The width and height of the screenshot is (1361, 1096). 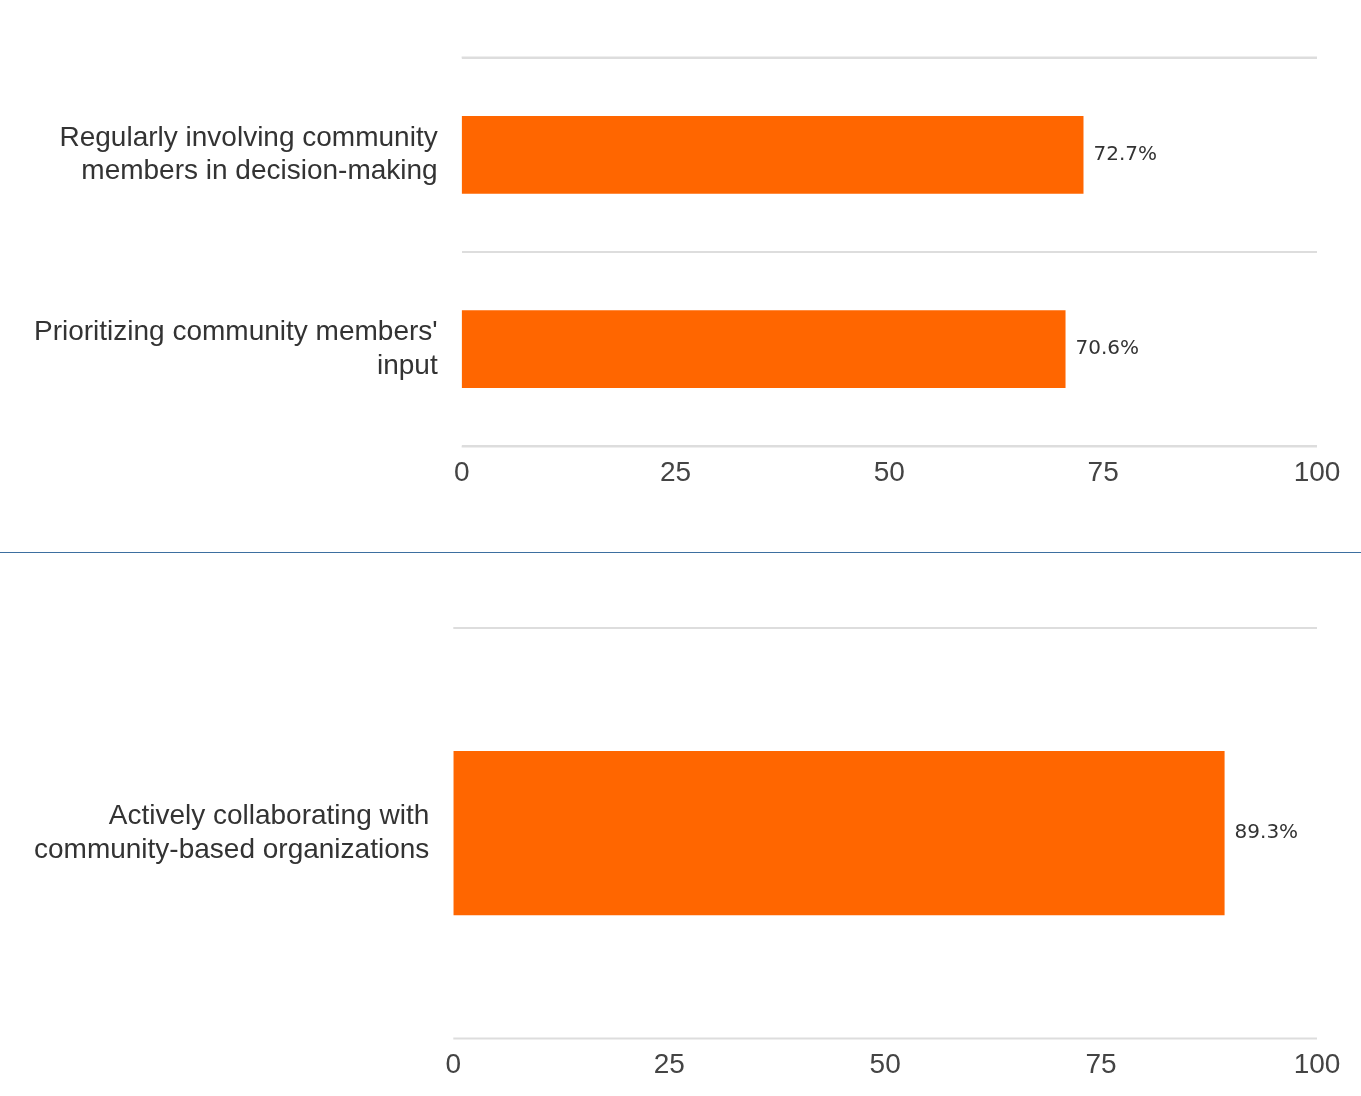 What do you see at coordinates (232, 831) in the screenshot?
I see `y-tick-label: Actively collaborating with community-based organizations` at bounding box center [232, 831].